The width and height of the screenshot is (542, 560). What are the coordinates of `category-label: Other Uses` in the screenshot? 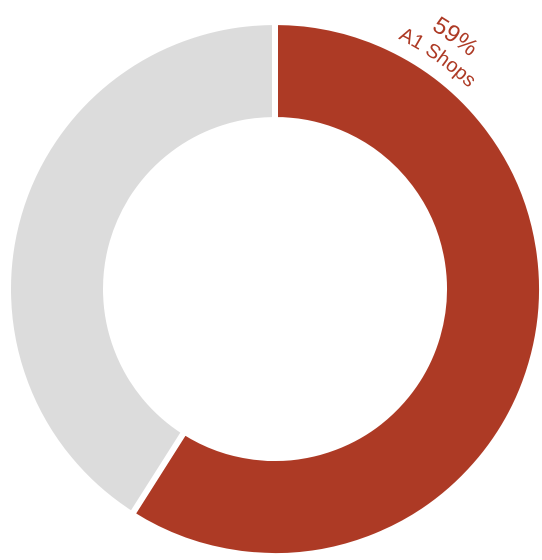 It's located at (4, 2).